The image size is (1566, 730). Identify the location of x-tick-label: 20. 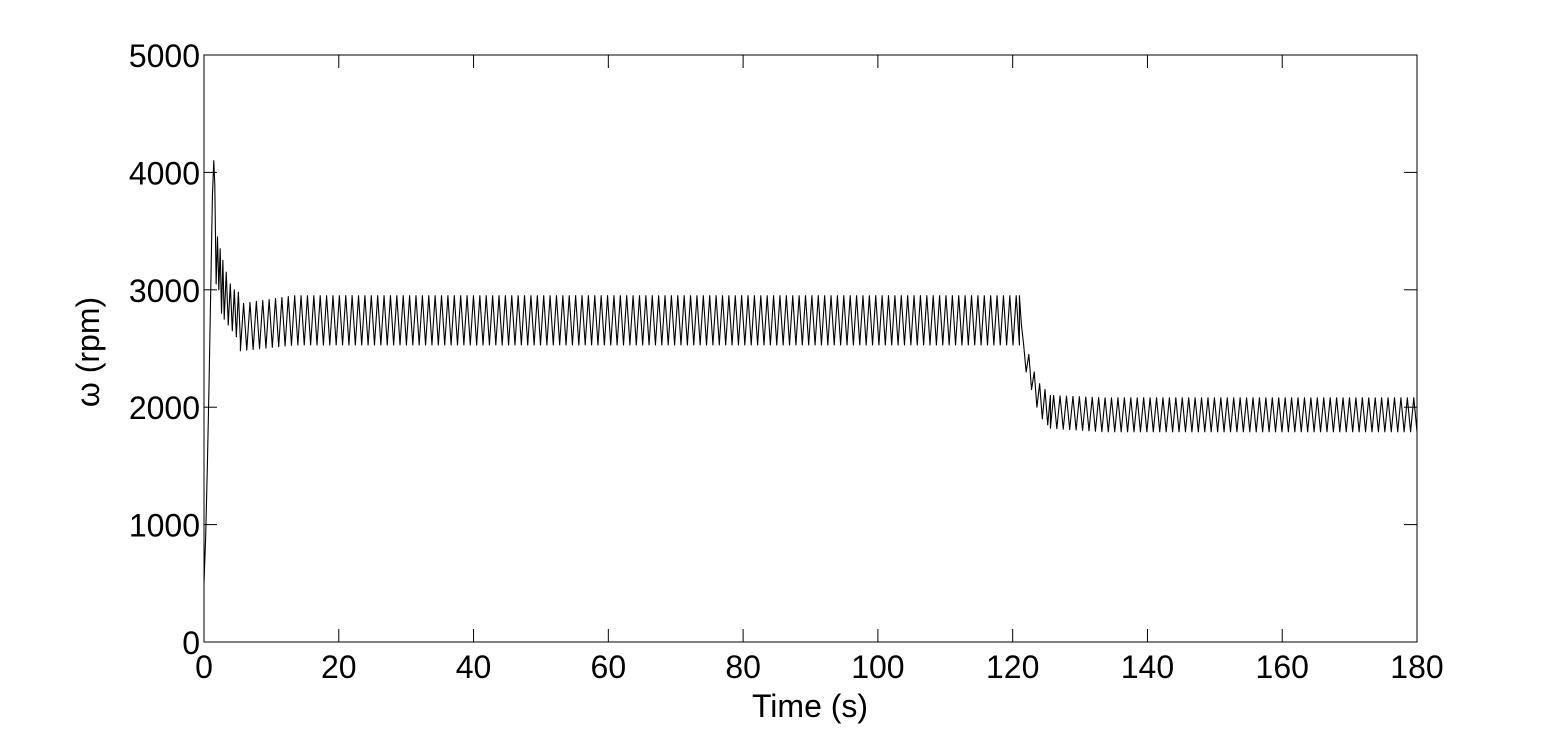
(339, 667).